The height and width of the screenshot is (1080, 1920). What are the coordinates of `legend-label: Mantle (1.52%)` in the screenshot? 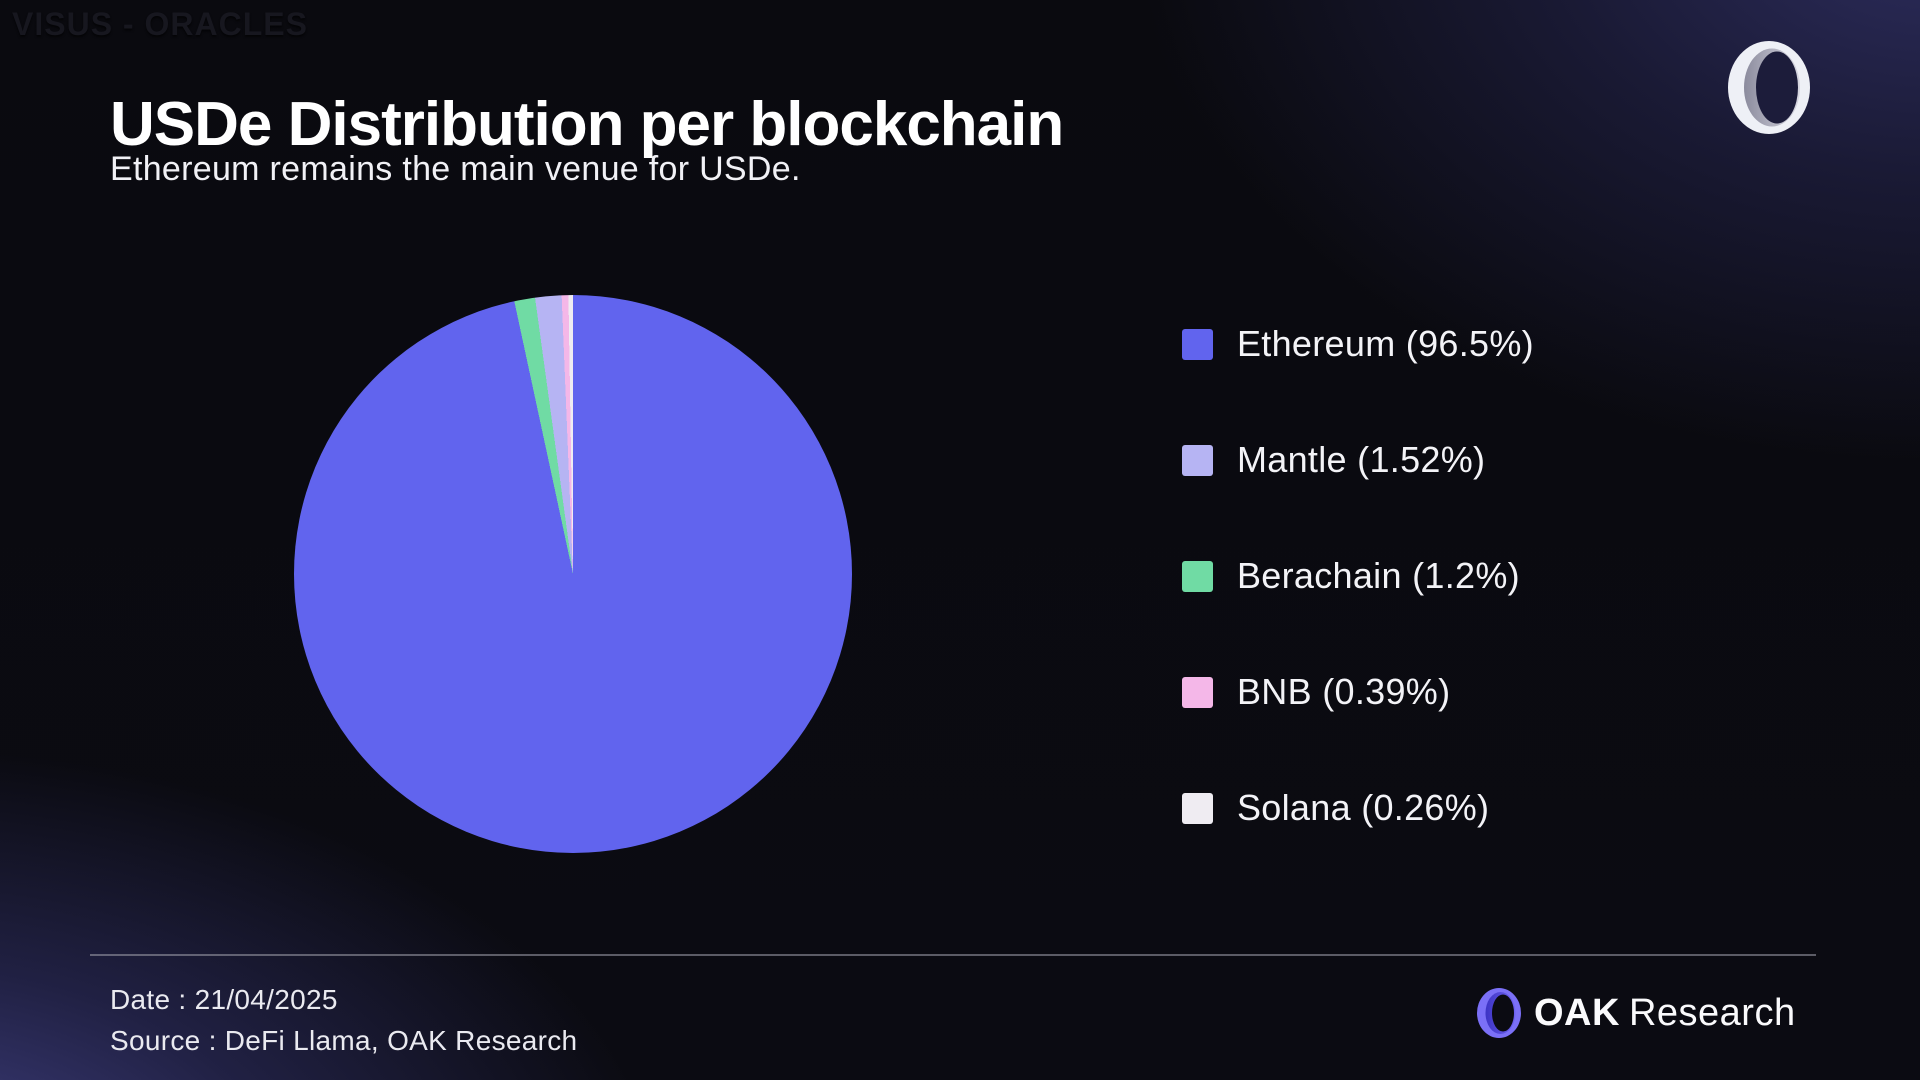 It's located at (1361, 459).